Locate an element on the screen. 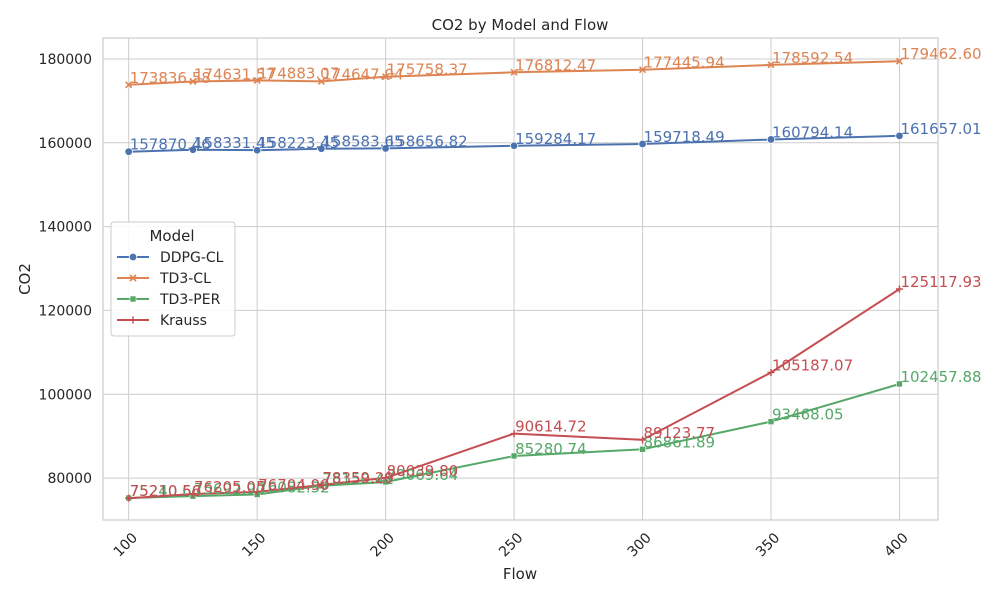  data-label-ddpg-cl: 157870.46 is located at coordinates (170, 145).